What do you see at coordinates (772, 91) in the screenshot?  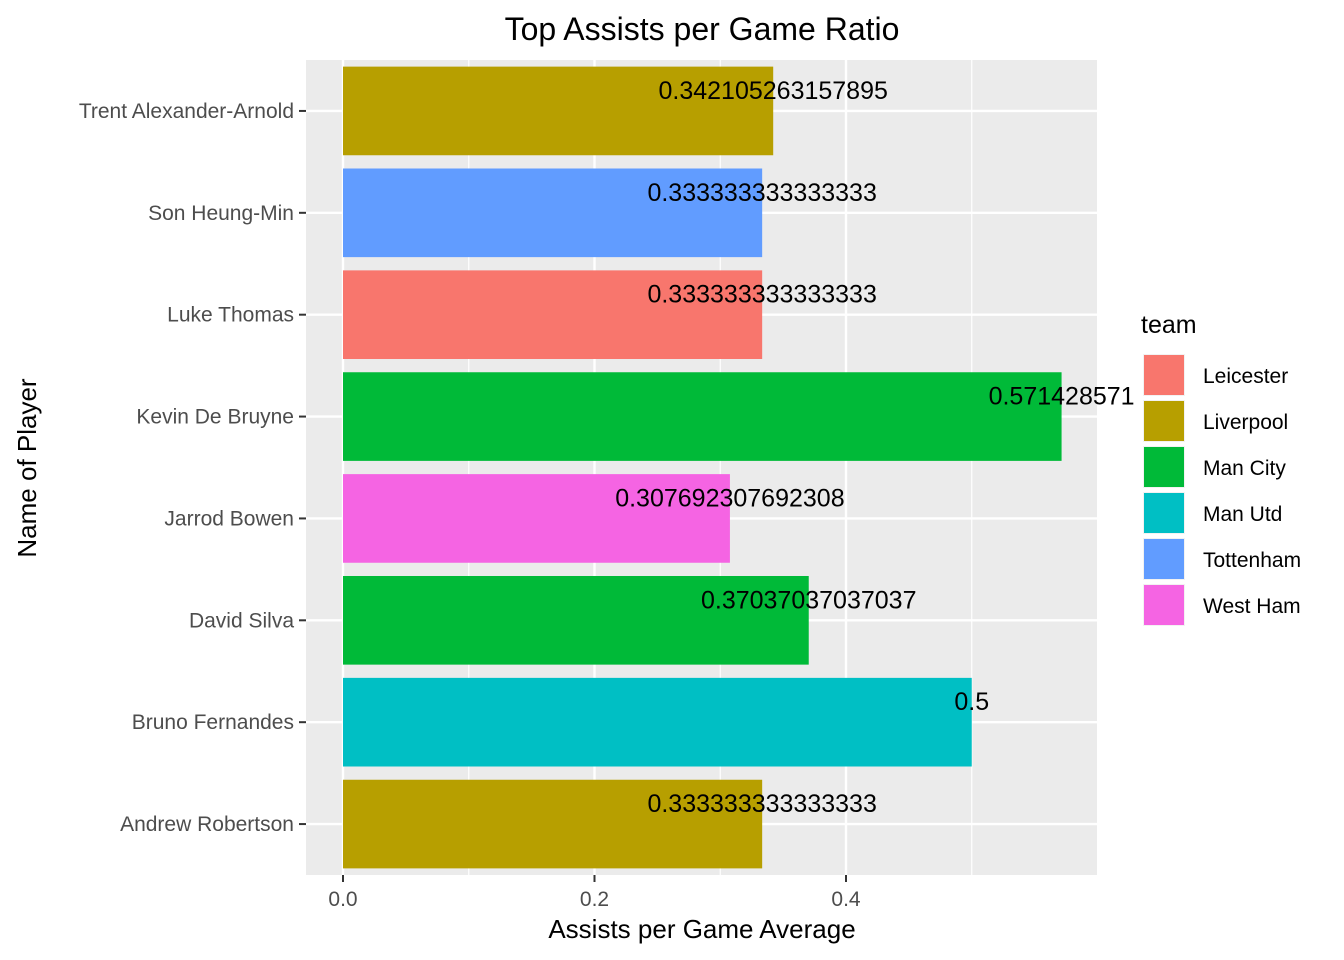 I see `bar-value-label: 0.342105263157895` at bounding box center [772, 91].